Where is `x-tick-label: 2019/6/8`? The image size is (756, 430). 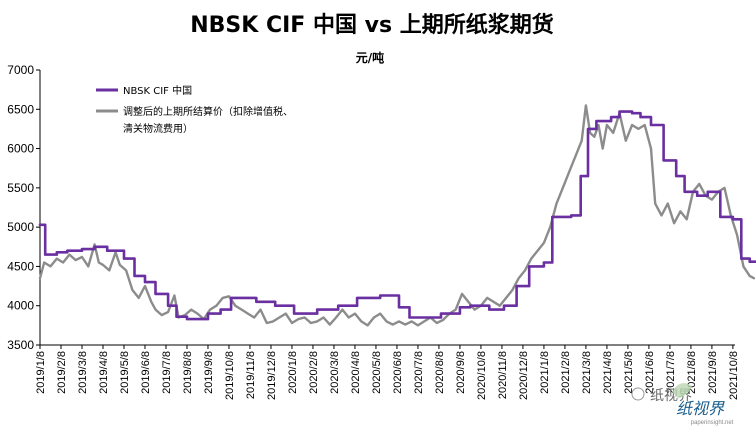
x-tick-label: 2019/6/8 is located at coordinates (146, 372).